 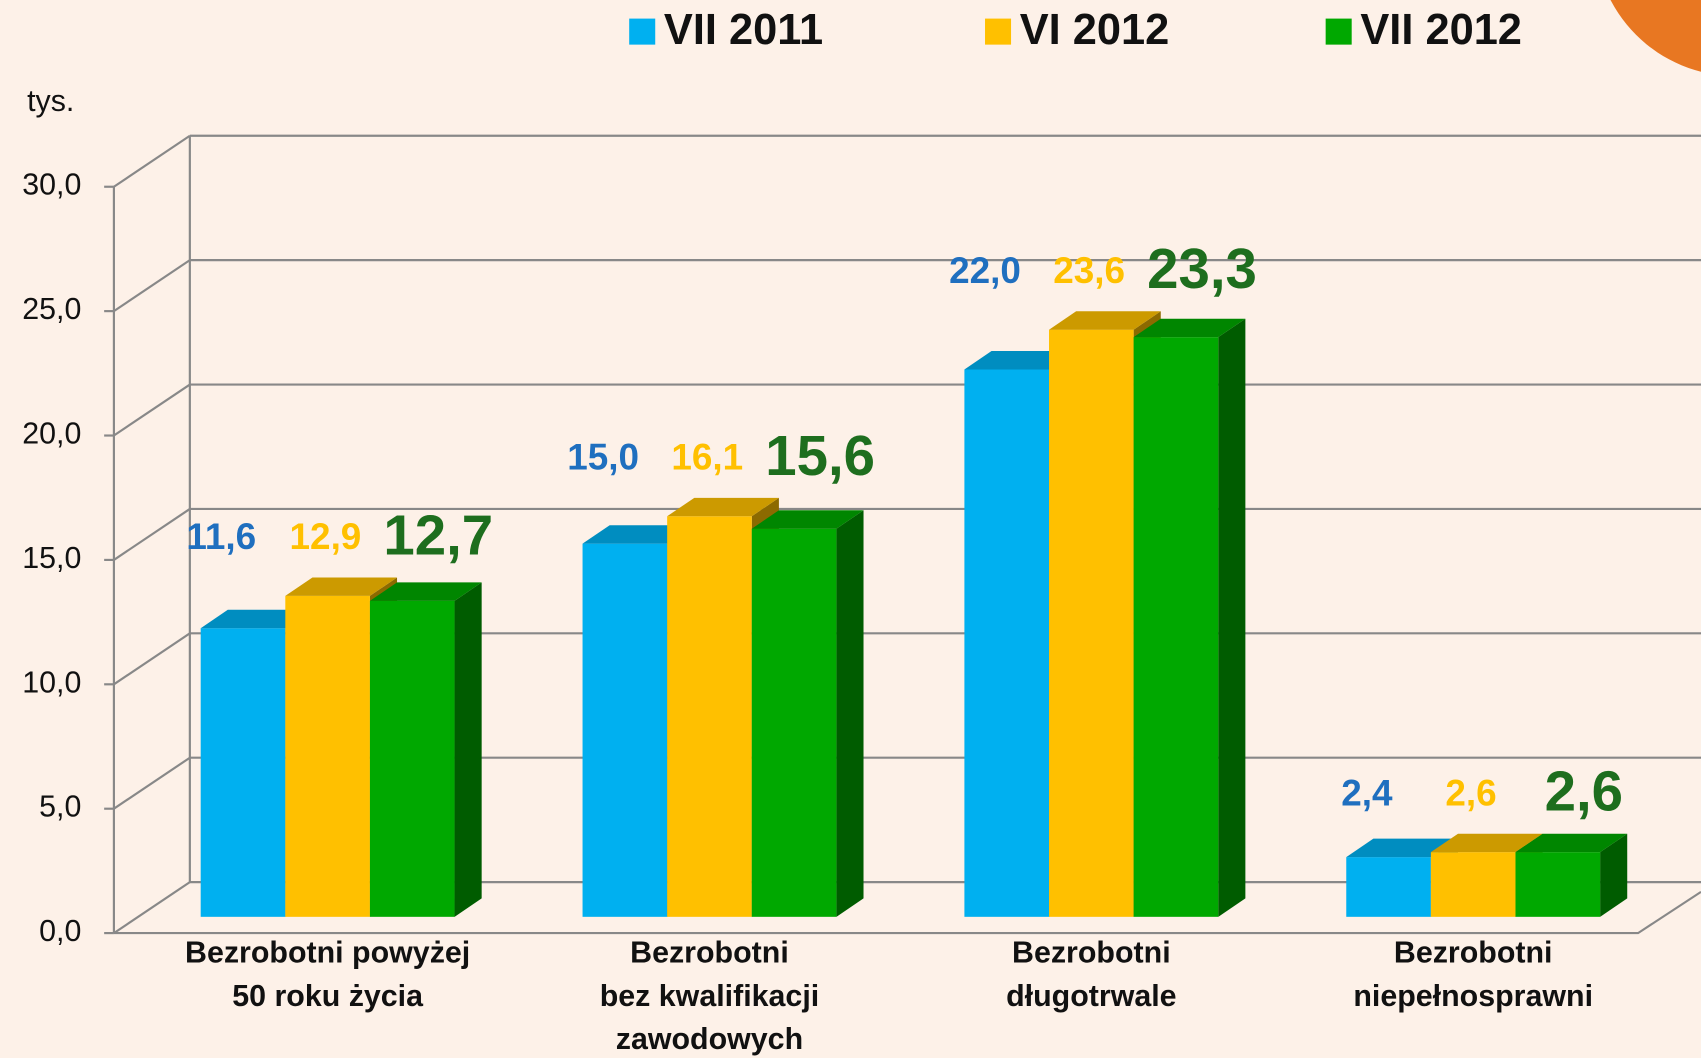 What do you see at coordinates (743, 30) in the screenshot?
I see `legend-label: VII 2011` at bounding box center [743, 30].